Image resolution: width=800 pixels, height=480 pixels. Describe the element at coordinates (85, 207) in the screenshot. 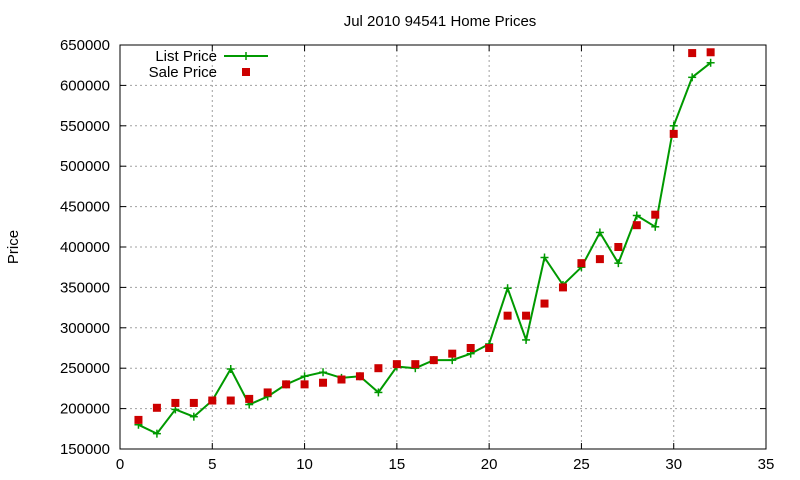

I see `y-tick-label: 450000` at that location.